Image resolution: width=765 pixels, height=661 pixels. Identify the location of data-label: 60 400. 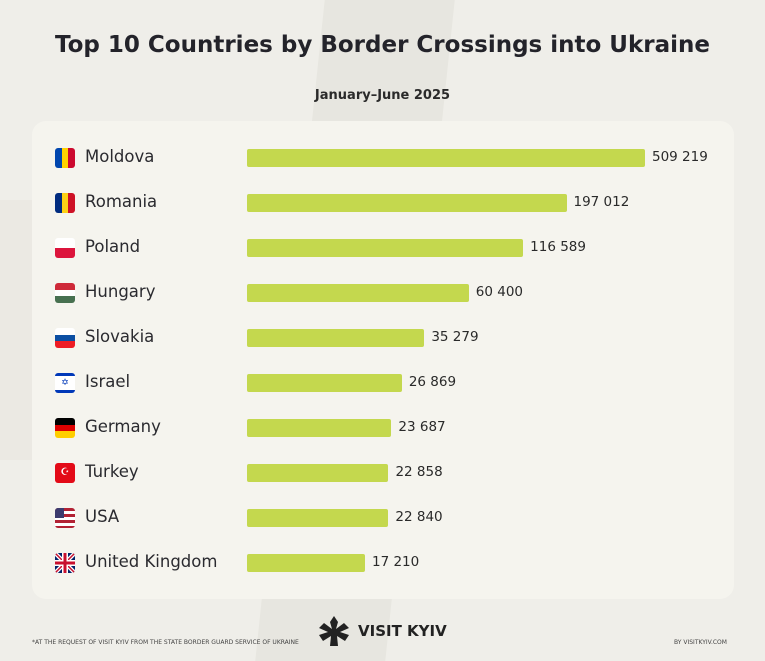
(499, 292).